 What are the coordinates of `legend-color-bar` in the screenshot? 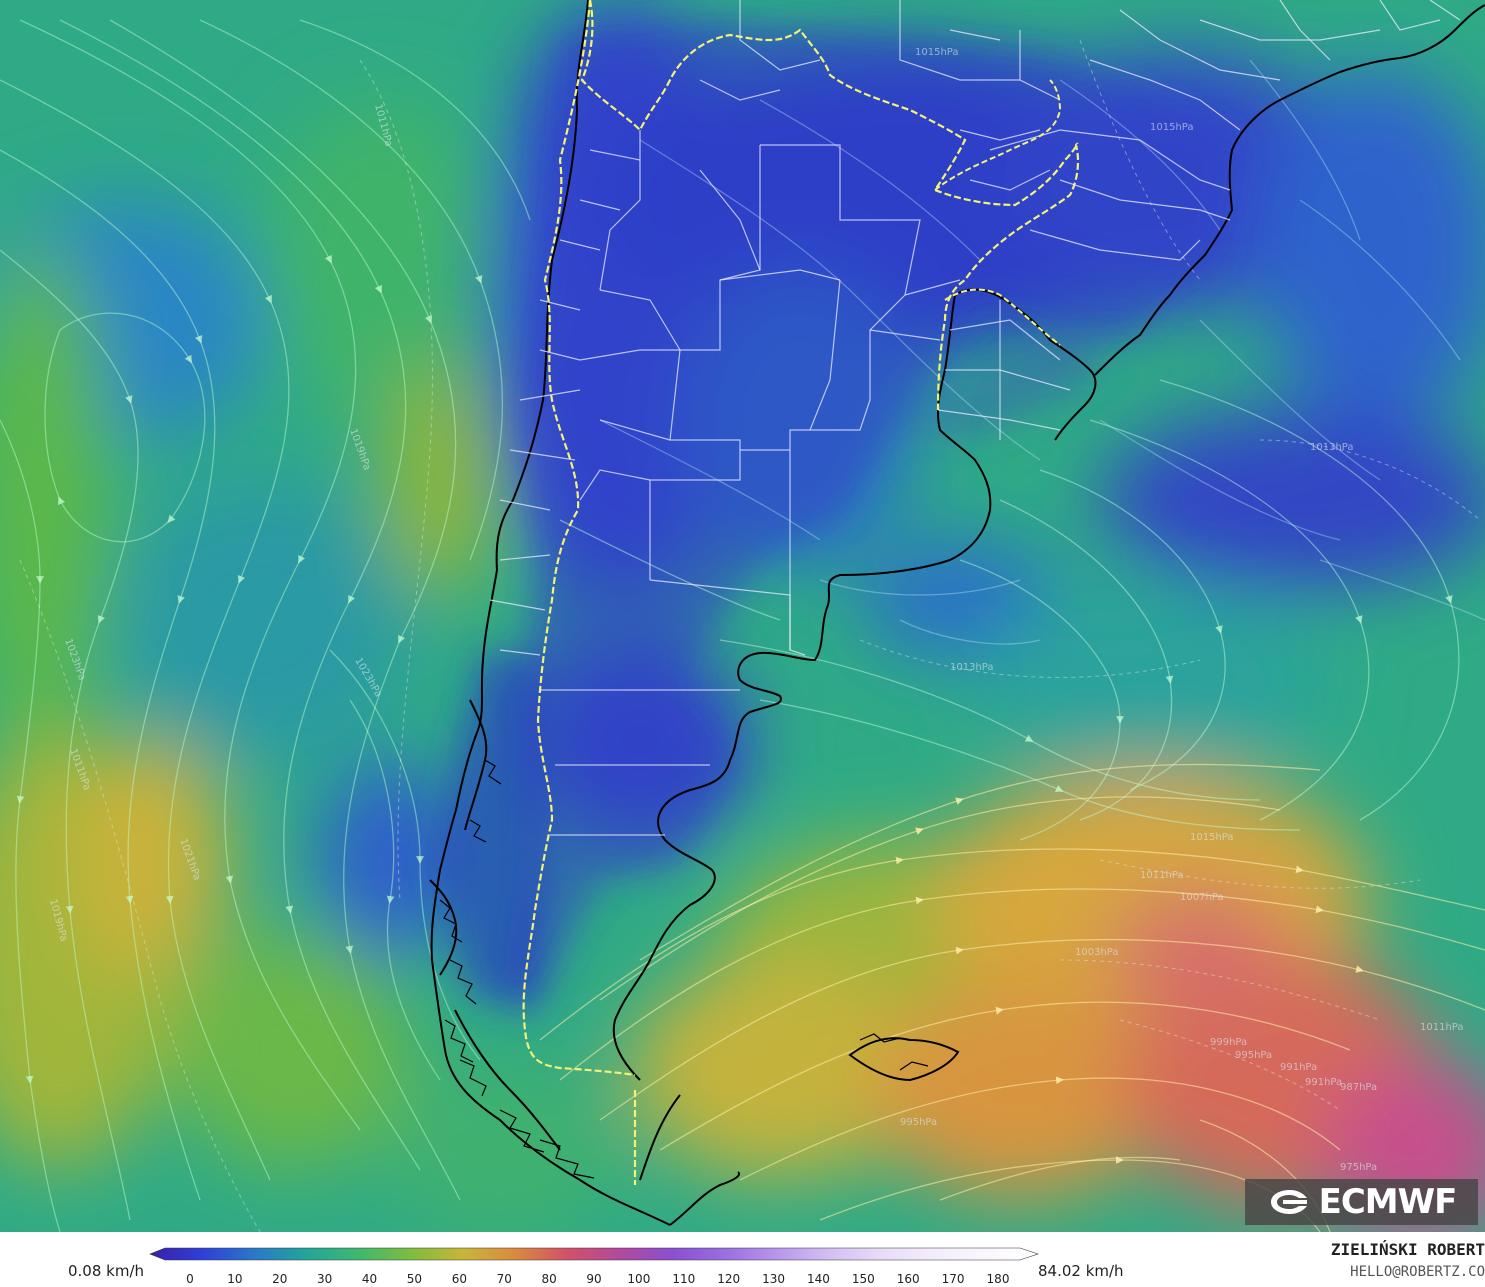 It's located at (594, 1254).